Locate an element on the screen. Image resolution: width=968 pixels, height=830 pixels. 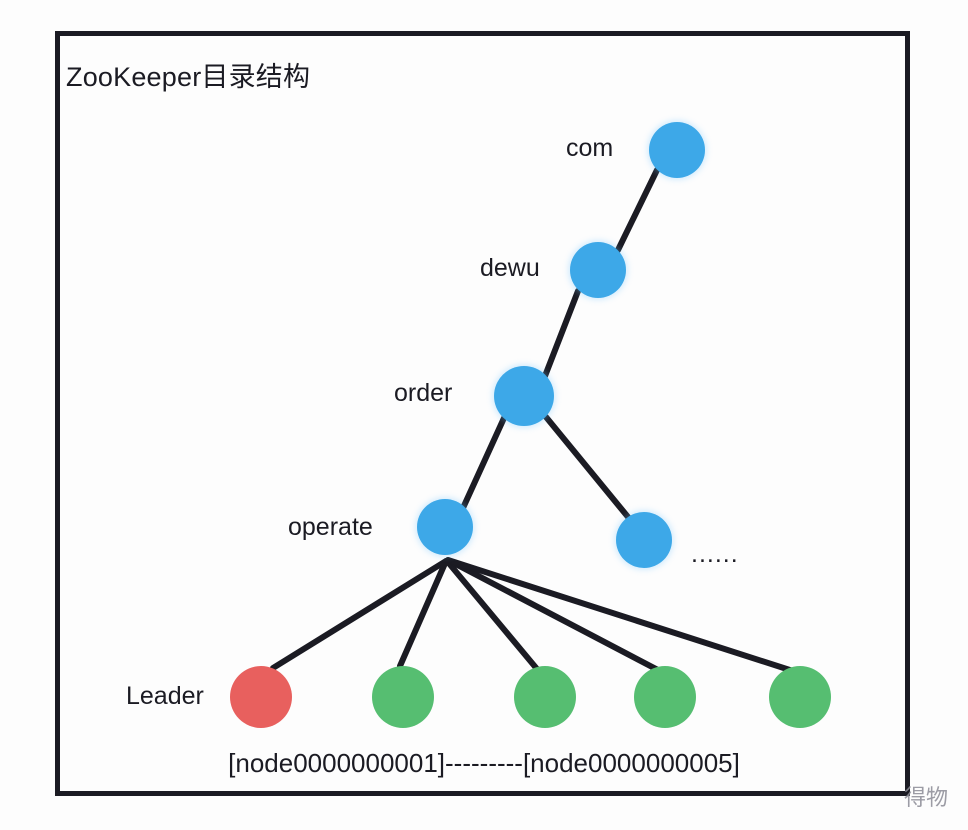
node-leaf1 is located at coordinates (261, 697).